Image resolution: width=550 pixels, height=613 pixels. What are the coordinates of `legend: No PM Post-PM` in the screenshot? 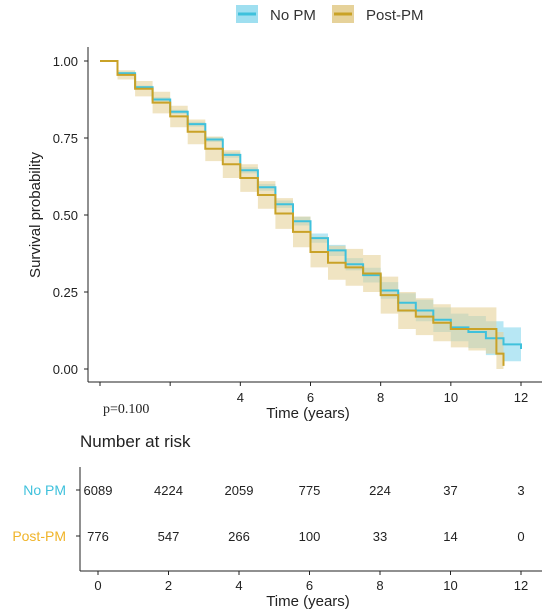 It's located at (330, 14).